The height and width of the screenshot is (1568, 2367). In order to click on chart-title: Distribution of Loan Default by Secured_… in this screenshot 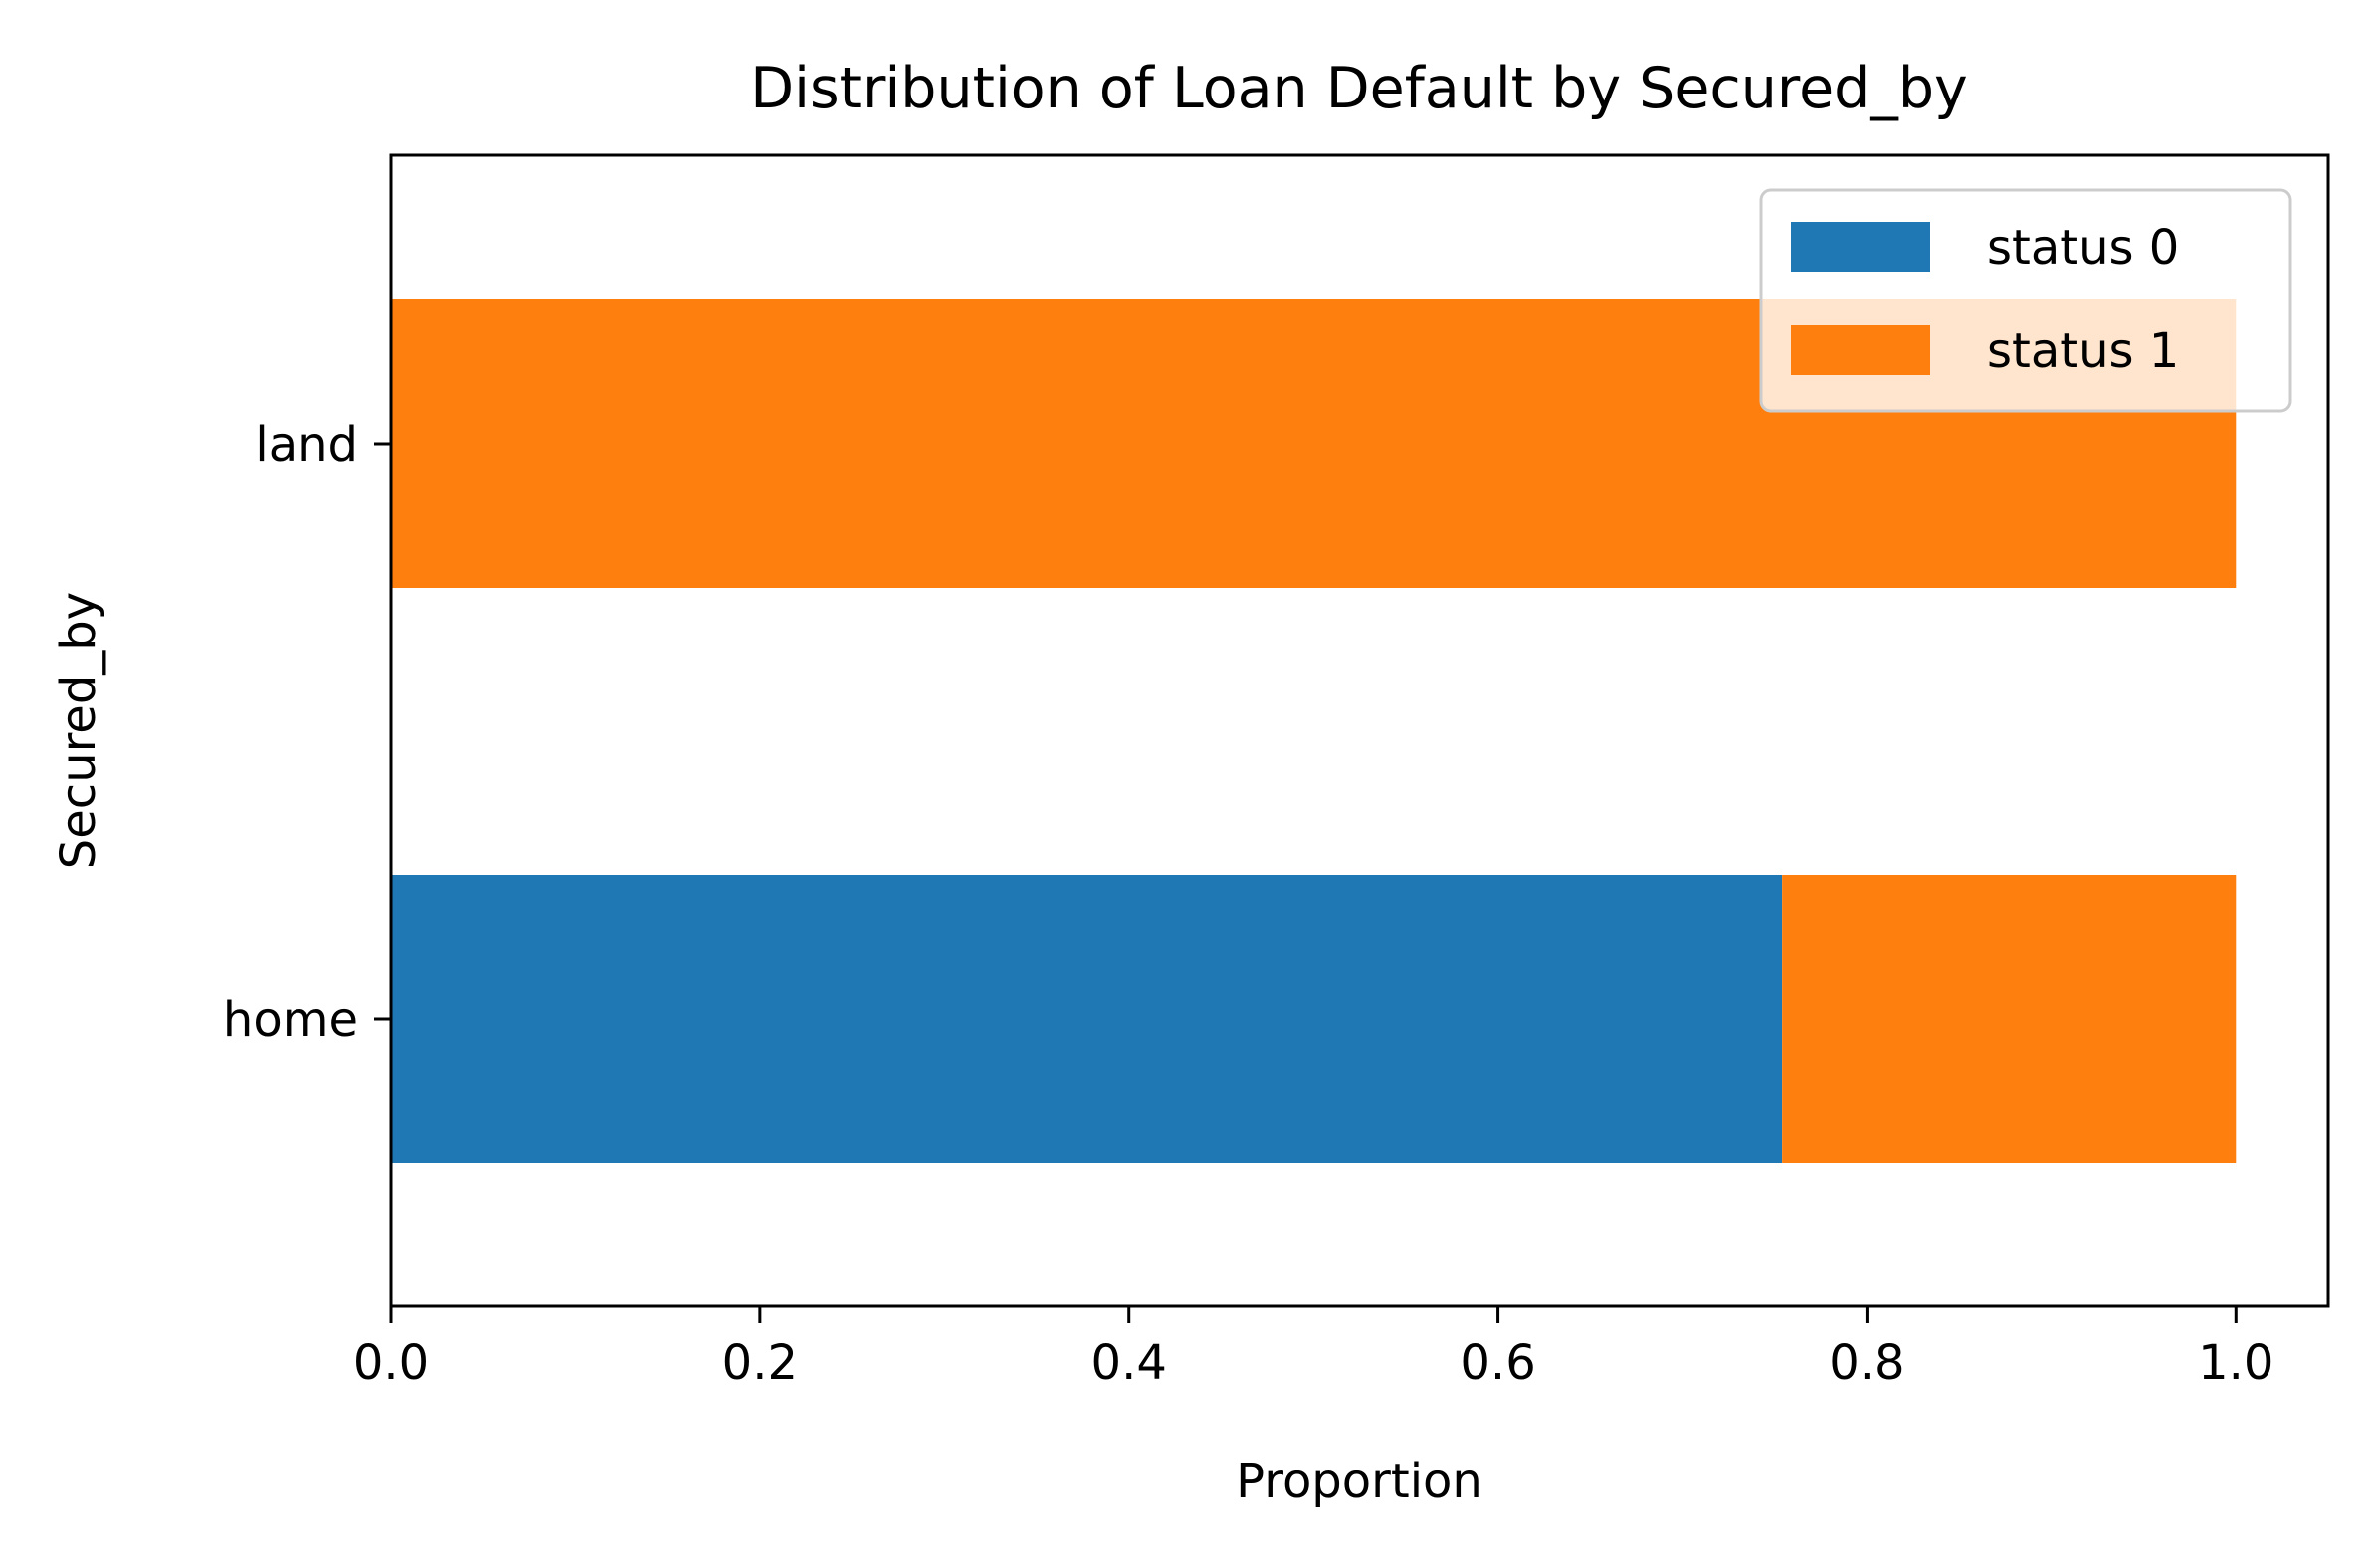, I will do `click(1359, 88)`.